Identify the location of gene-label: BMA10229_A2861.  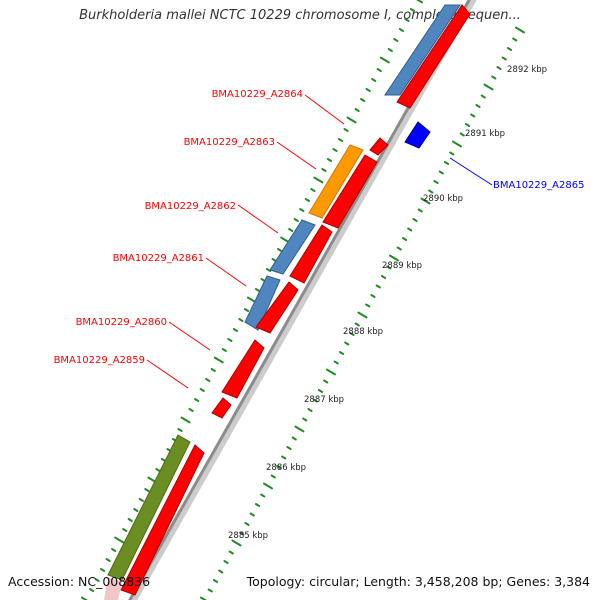
(158, 258).